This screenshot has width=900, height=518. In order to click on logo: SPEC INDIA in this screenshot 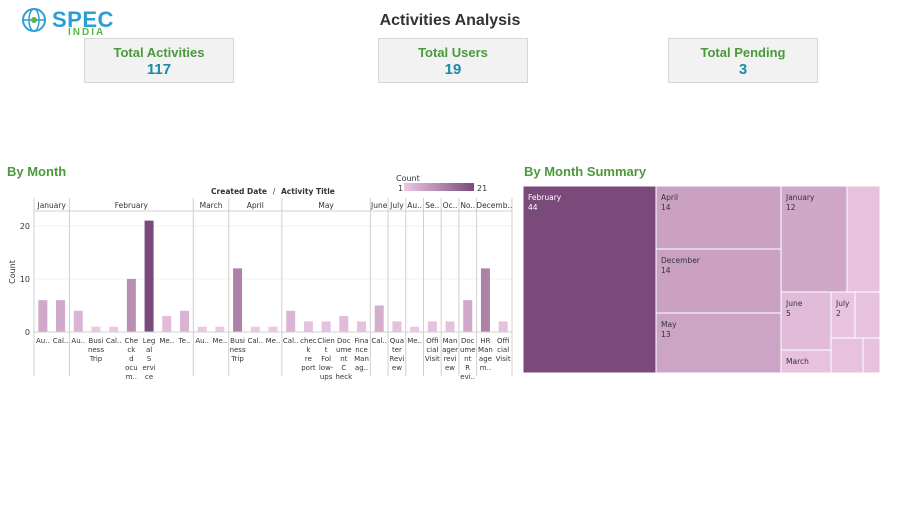, I will do `click(70, 21)`.